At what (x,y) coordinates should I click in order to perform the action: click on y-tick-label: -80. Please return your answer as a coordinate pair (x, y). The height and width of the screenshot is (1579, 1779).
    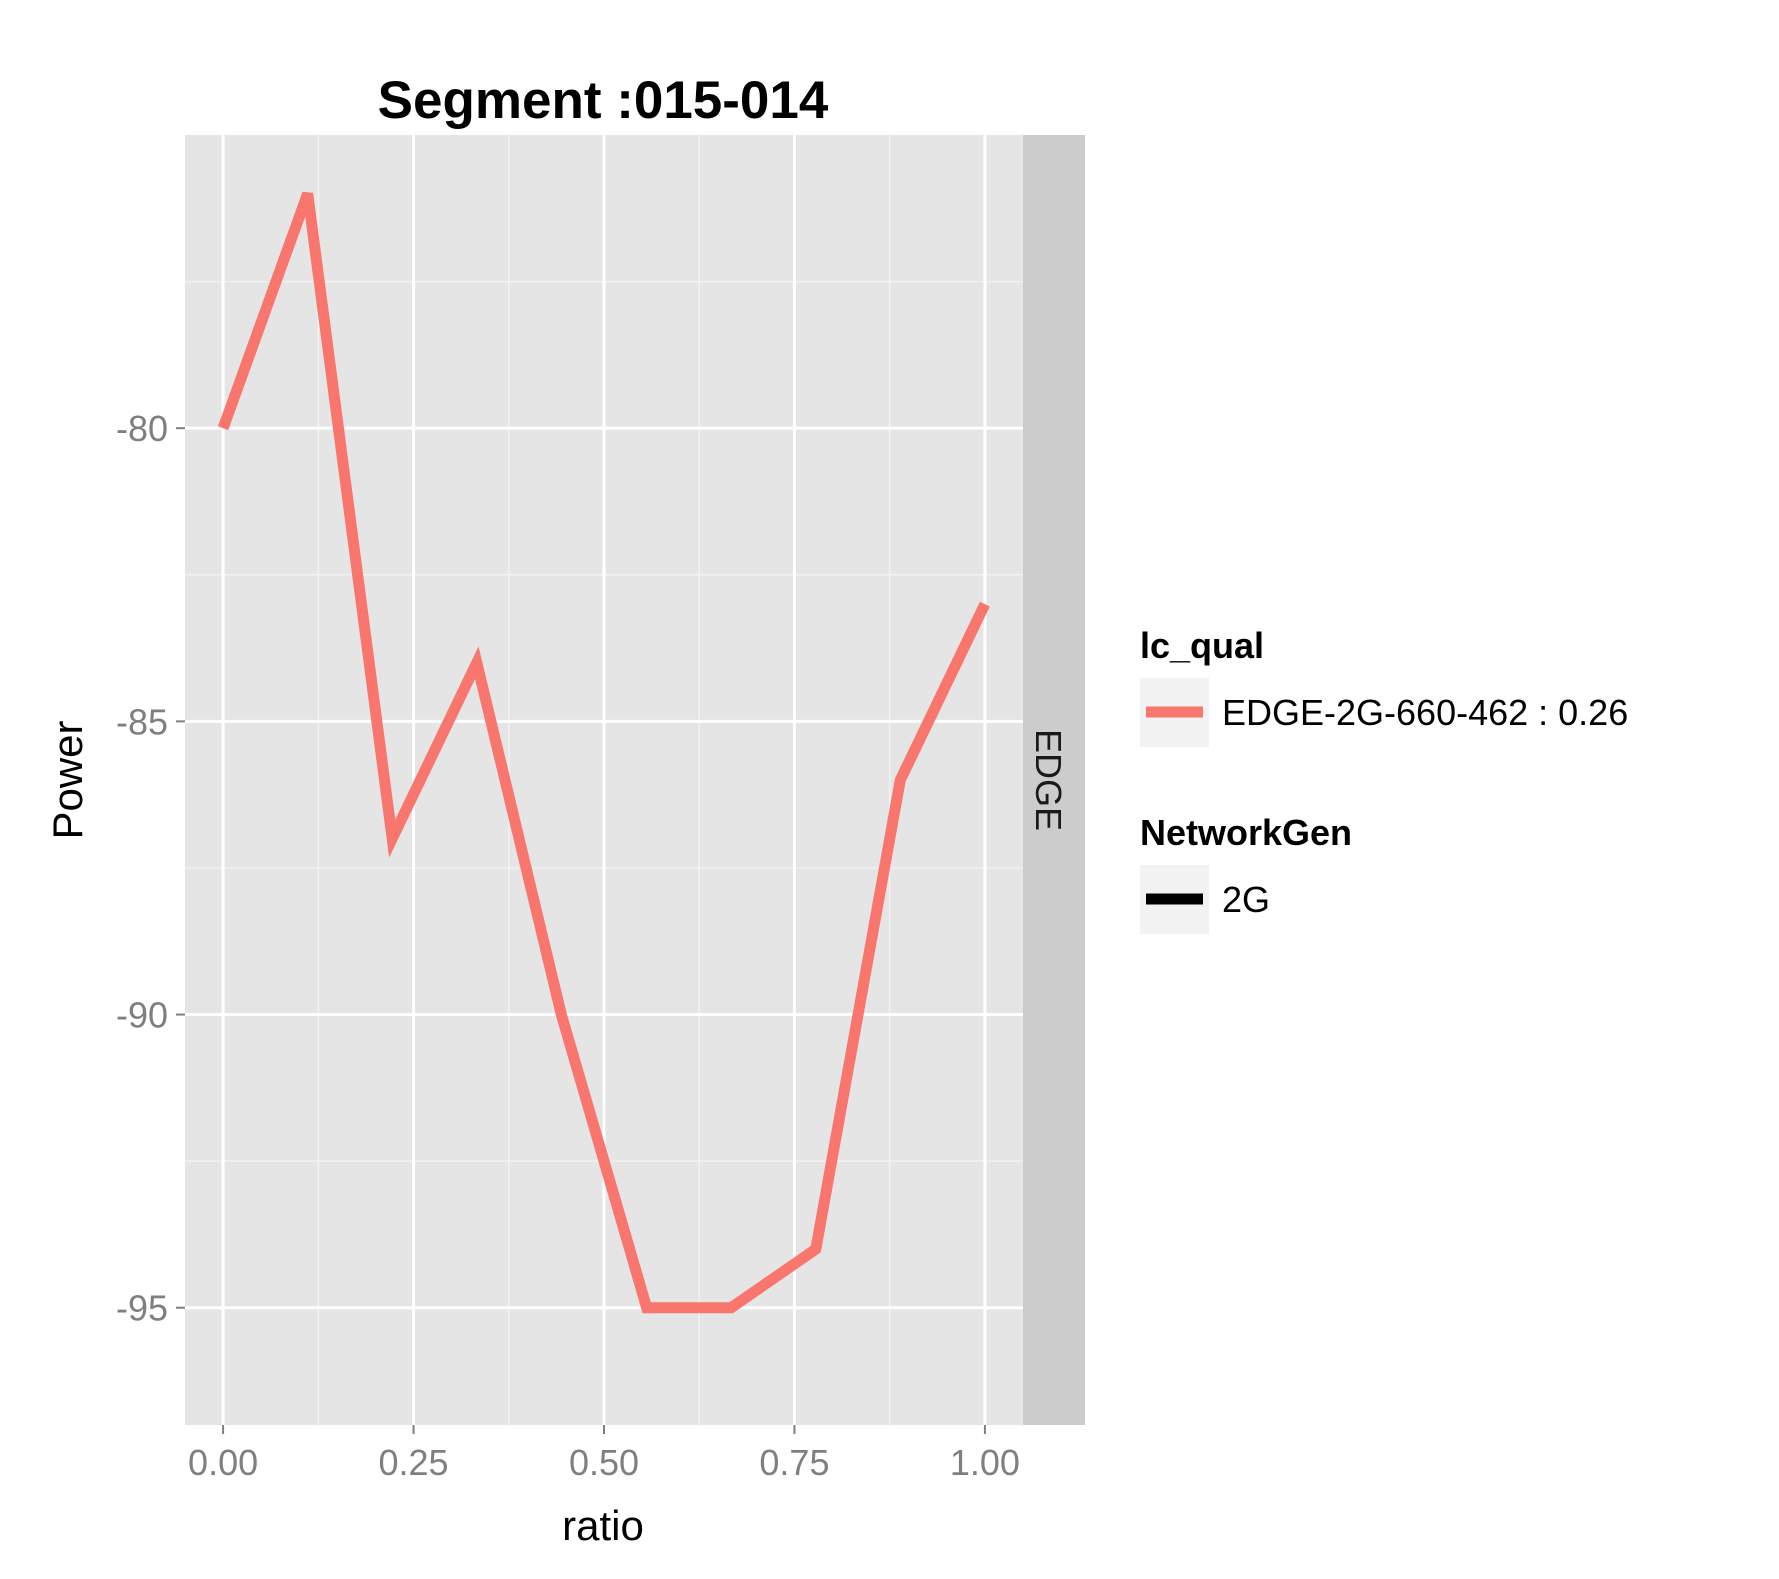
    Looking at the image, I should click on (142, 428).